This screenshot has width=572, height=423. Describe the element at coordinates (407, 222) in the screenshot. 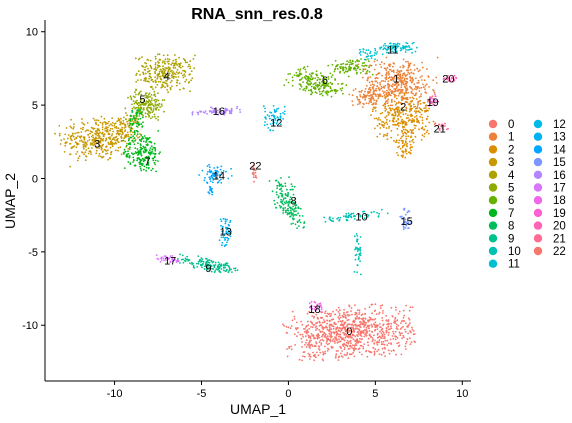

I see `cluster-label-15: 15` at that location.